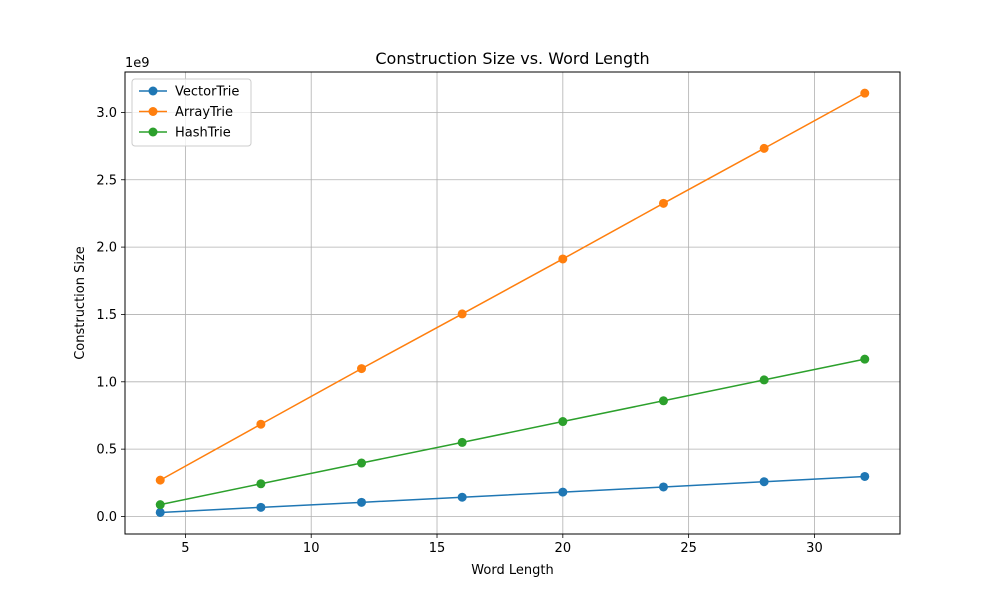 This screenshot has height=600, width=1000. I want to click on y-axis-label: Construction Size, so click(80, 303).